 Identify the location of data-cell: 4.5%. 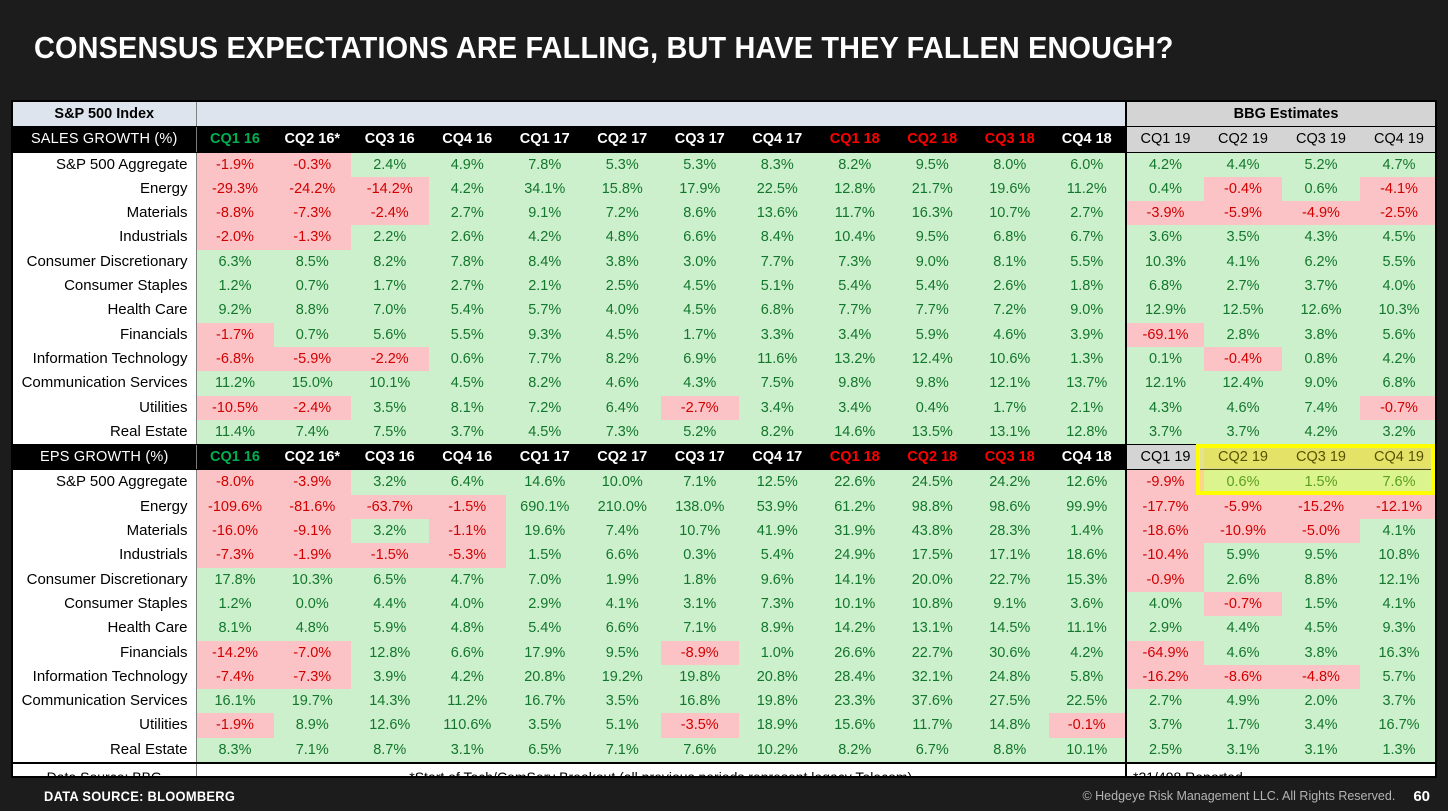
(700, 286).